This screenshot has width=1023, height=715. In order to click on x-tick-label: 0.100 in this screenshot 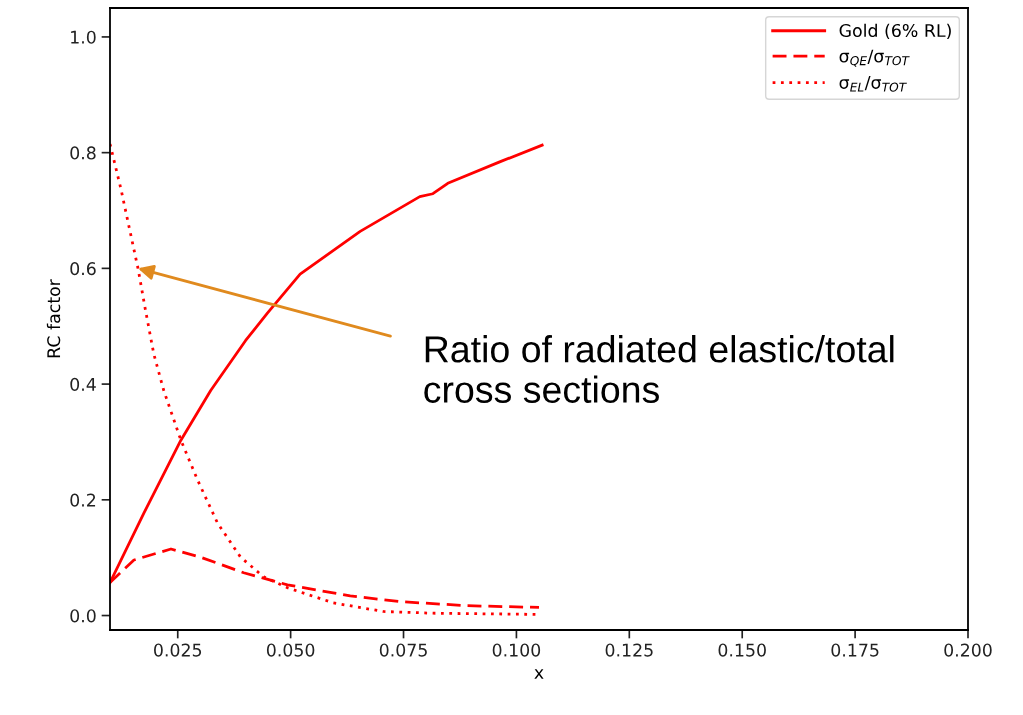, I will do `click(516, 650)`.